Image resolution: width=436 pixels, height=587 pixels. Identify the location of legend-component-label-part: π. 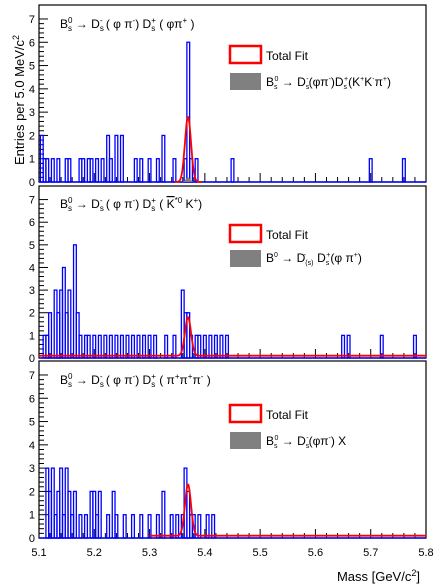
(379, 82).